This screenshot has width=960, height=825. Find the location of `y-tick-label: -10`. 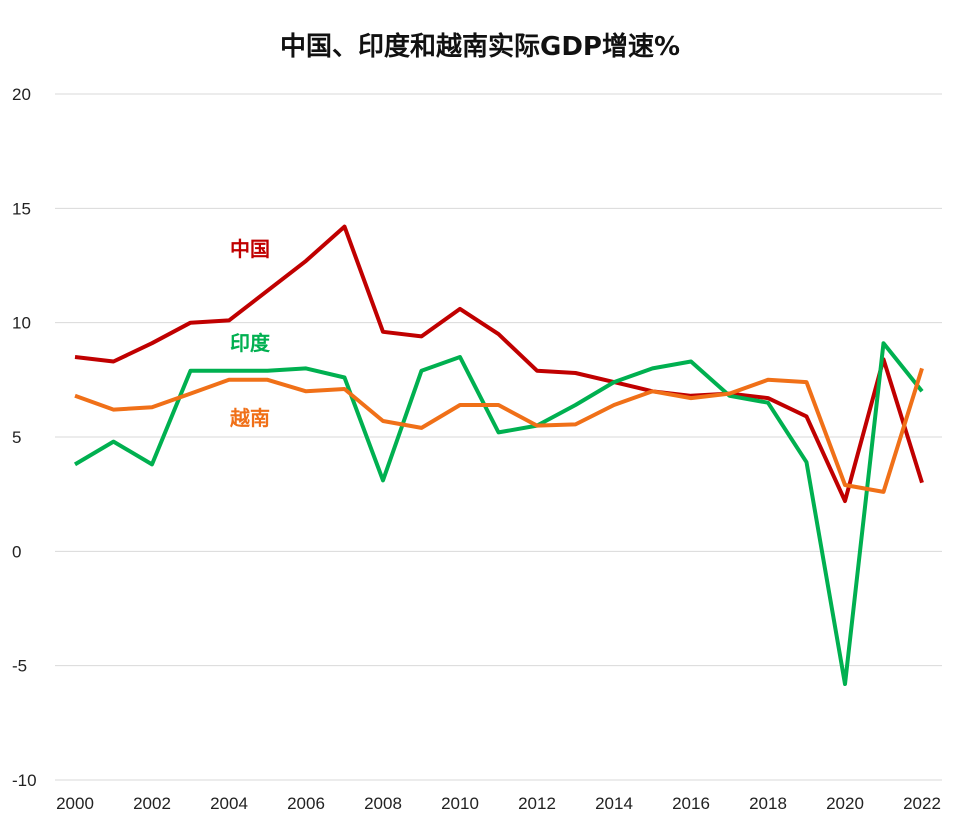

y-tick-label: -10 is located at coordinates (24, 780).